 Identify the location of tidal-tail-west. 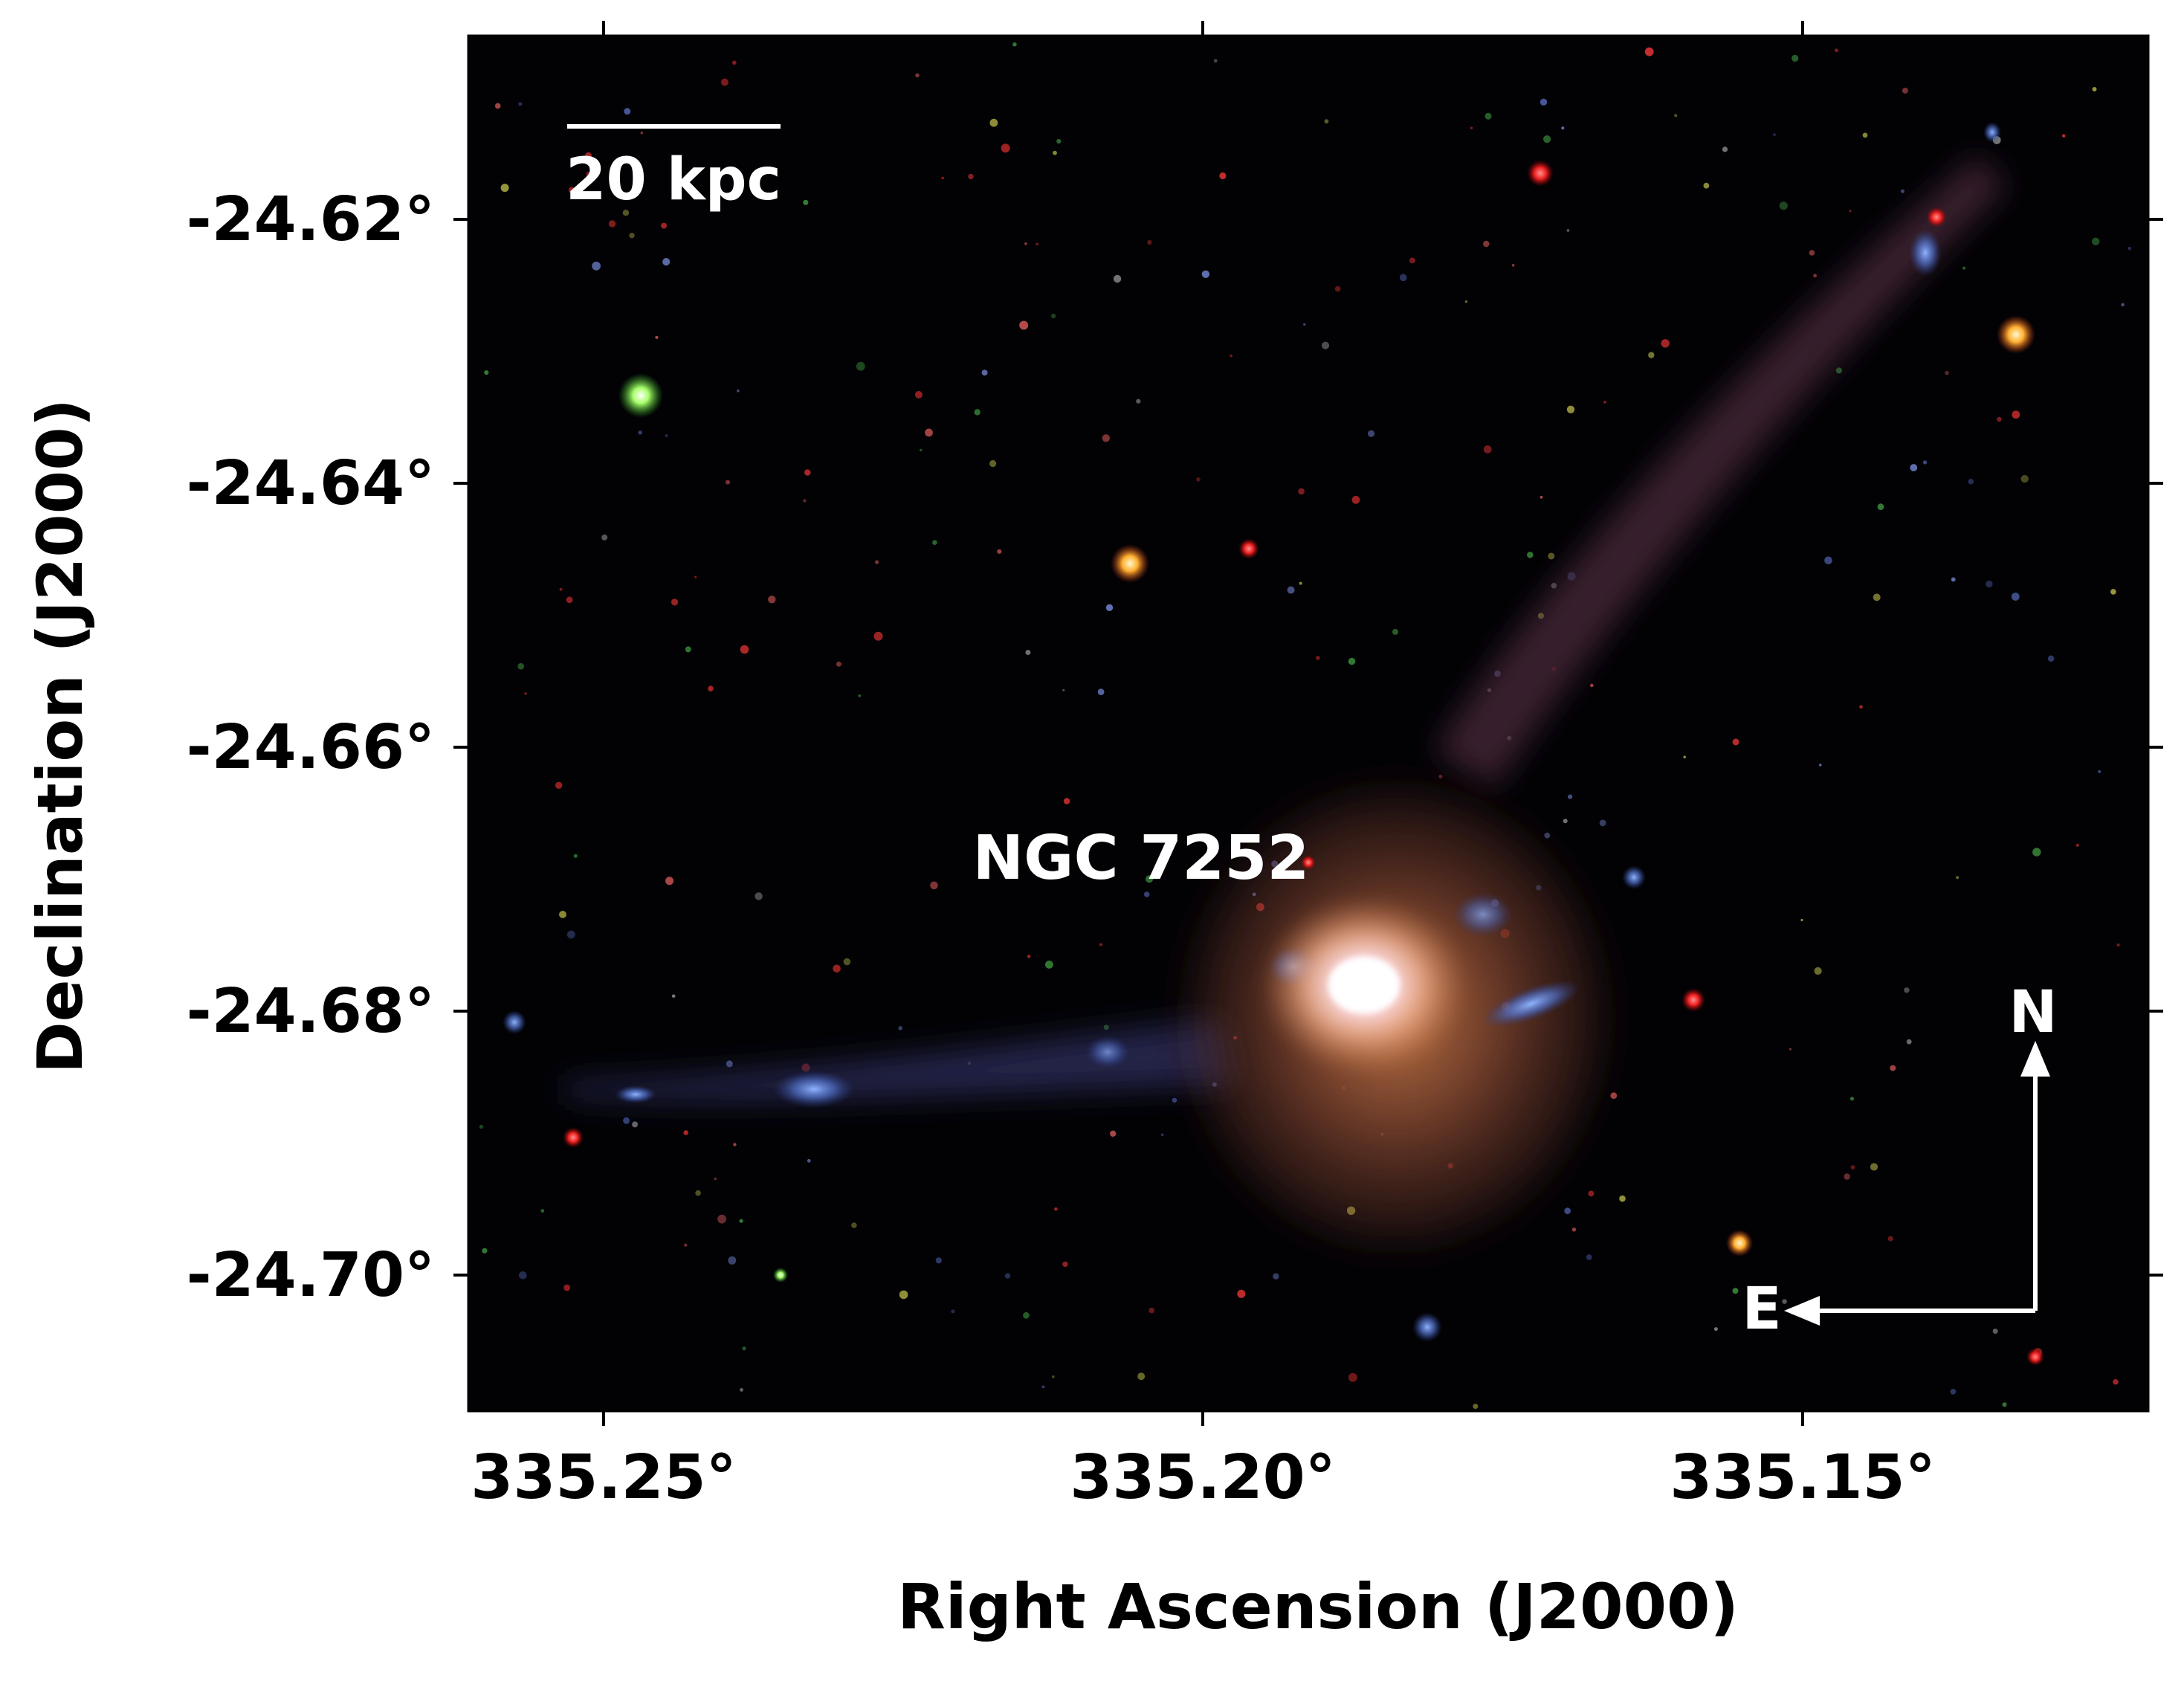
(900, 1060).